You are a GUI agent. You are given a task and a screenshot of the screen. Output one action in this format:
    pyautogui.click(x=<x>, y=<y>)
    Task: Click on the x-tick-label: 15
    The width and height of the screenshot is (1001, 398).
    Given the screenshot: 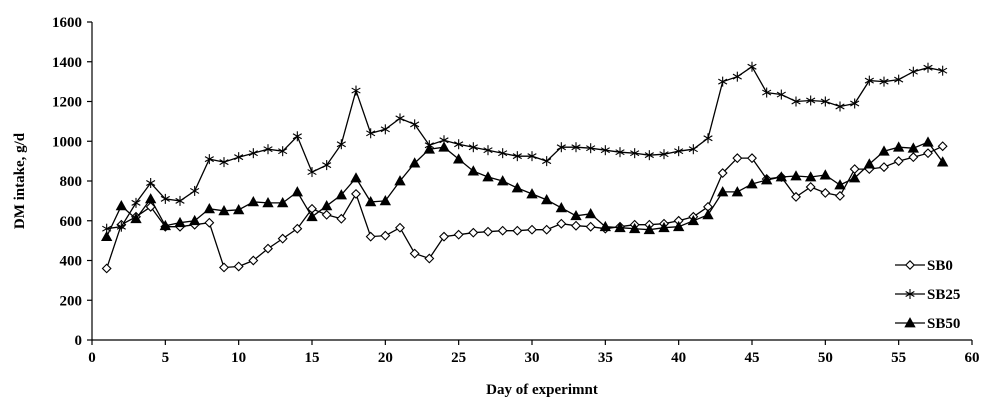 What is the action you would take?
    pyautogui.click(x=312, y=358)
    